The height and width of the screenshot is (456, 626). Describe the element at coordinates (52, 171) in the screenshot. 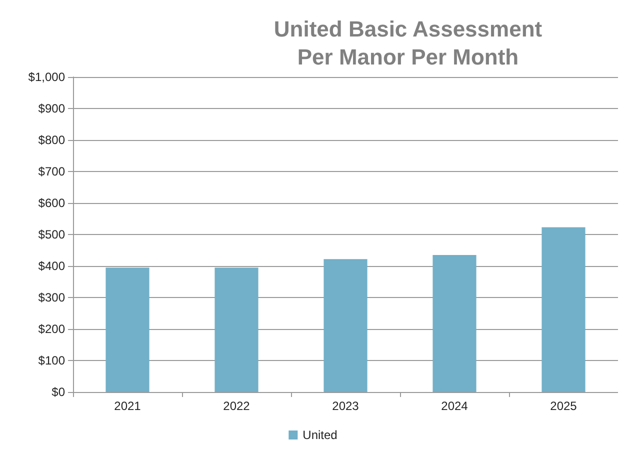

I see `y-tick-label: $700` at that location.